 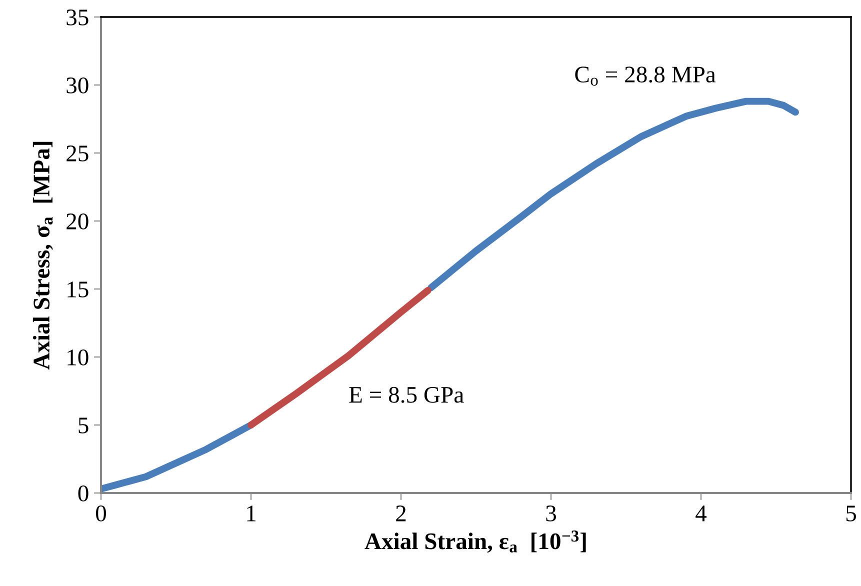 I want to click on y-tick-label: 15, so click(x=78, y=290).